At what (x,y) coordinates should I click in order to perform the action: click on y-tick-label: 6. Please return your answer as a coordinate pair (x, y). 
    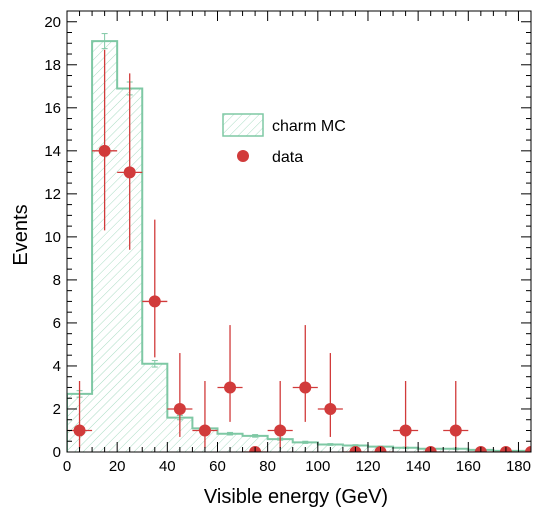
    Looking at the image, I should click on (57, 323).